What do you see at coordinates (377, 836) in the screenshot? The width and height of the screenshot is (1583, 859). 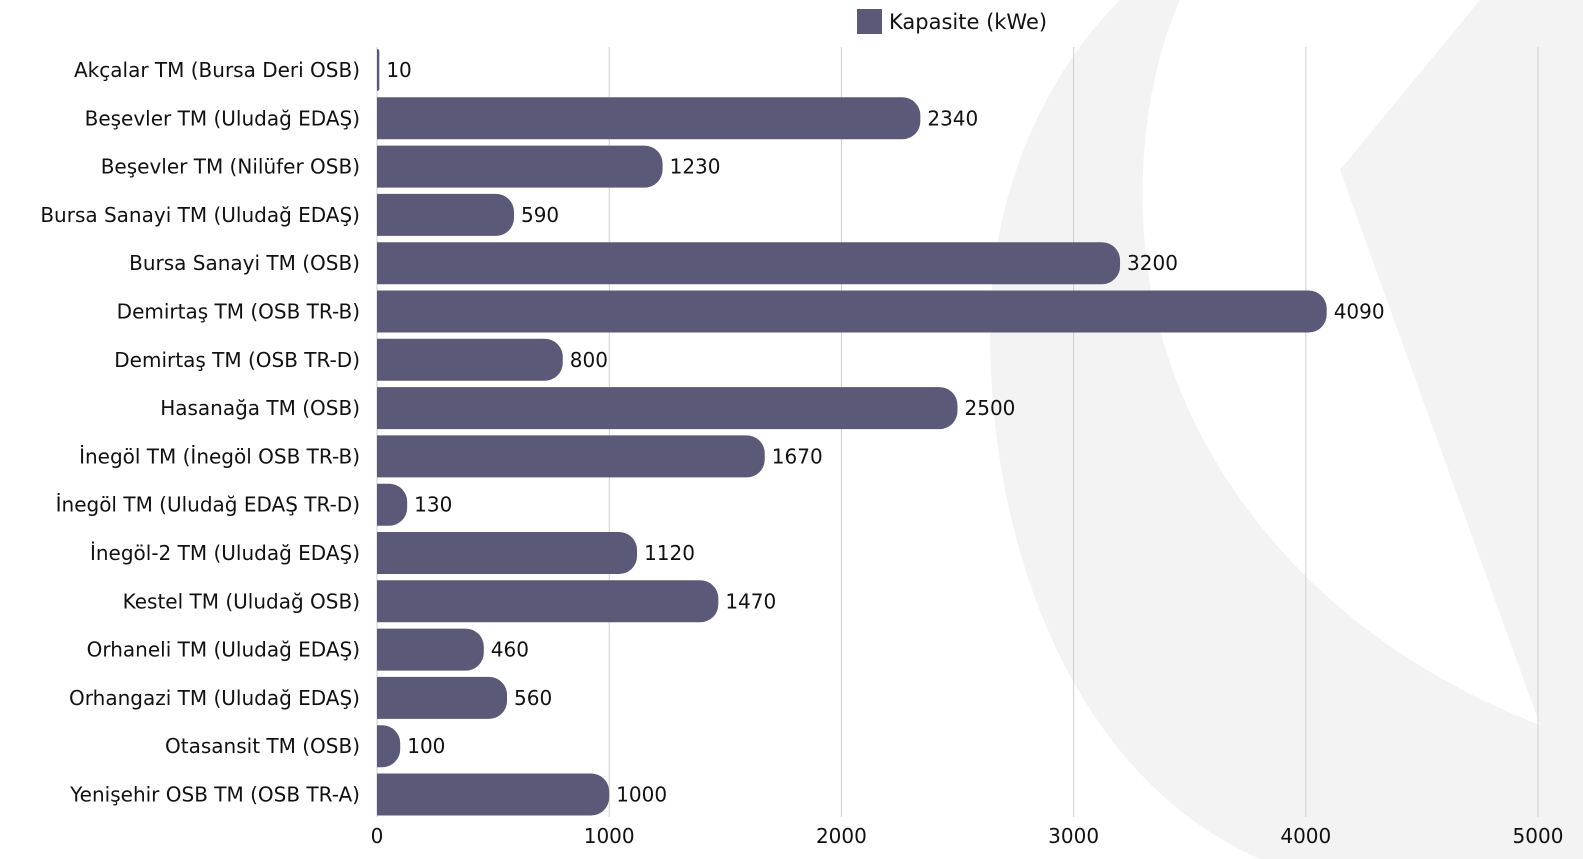 I see `x-tick-label: 0` at bounding box center [377, 836].